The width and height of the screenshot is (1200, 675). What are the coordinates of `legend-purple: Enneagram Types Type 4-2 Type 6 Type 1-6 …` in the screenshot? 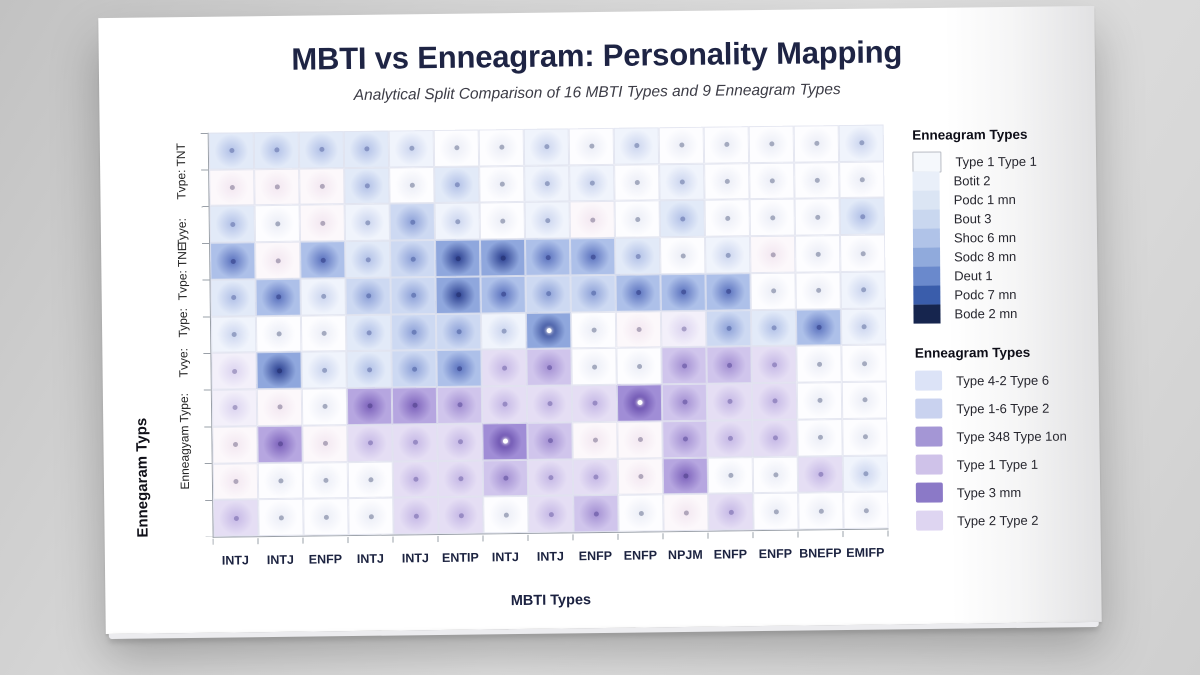 It's located at (1008, 441).